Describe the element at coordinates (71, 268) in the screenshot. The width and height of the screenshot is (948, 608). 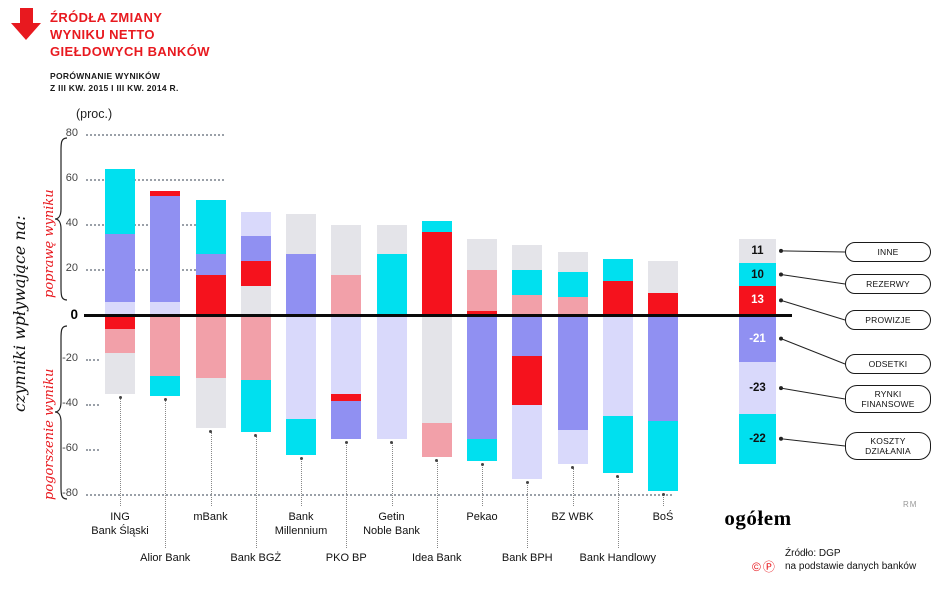
I see `y-tick-20: 20` at that location.